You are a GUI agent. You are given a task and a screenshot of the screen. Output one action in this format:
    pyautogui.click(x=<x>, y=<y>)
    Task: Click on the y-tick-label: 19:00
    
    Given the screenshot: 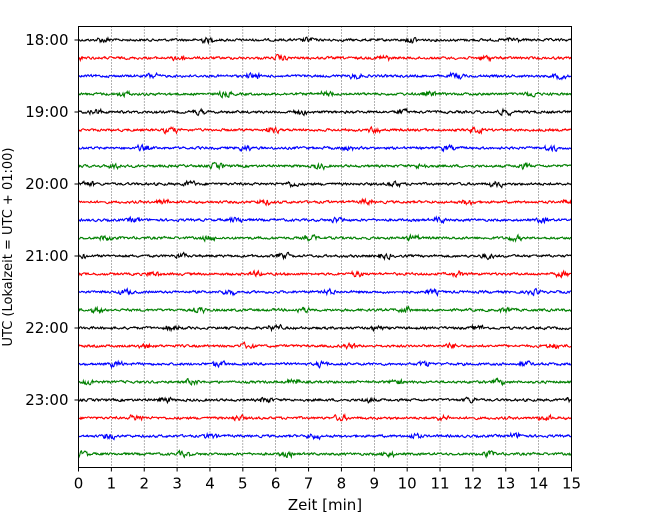 What is the action you would take?
    pyautogui.click(x=46, y=112)
    